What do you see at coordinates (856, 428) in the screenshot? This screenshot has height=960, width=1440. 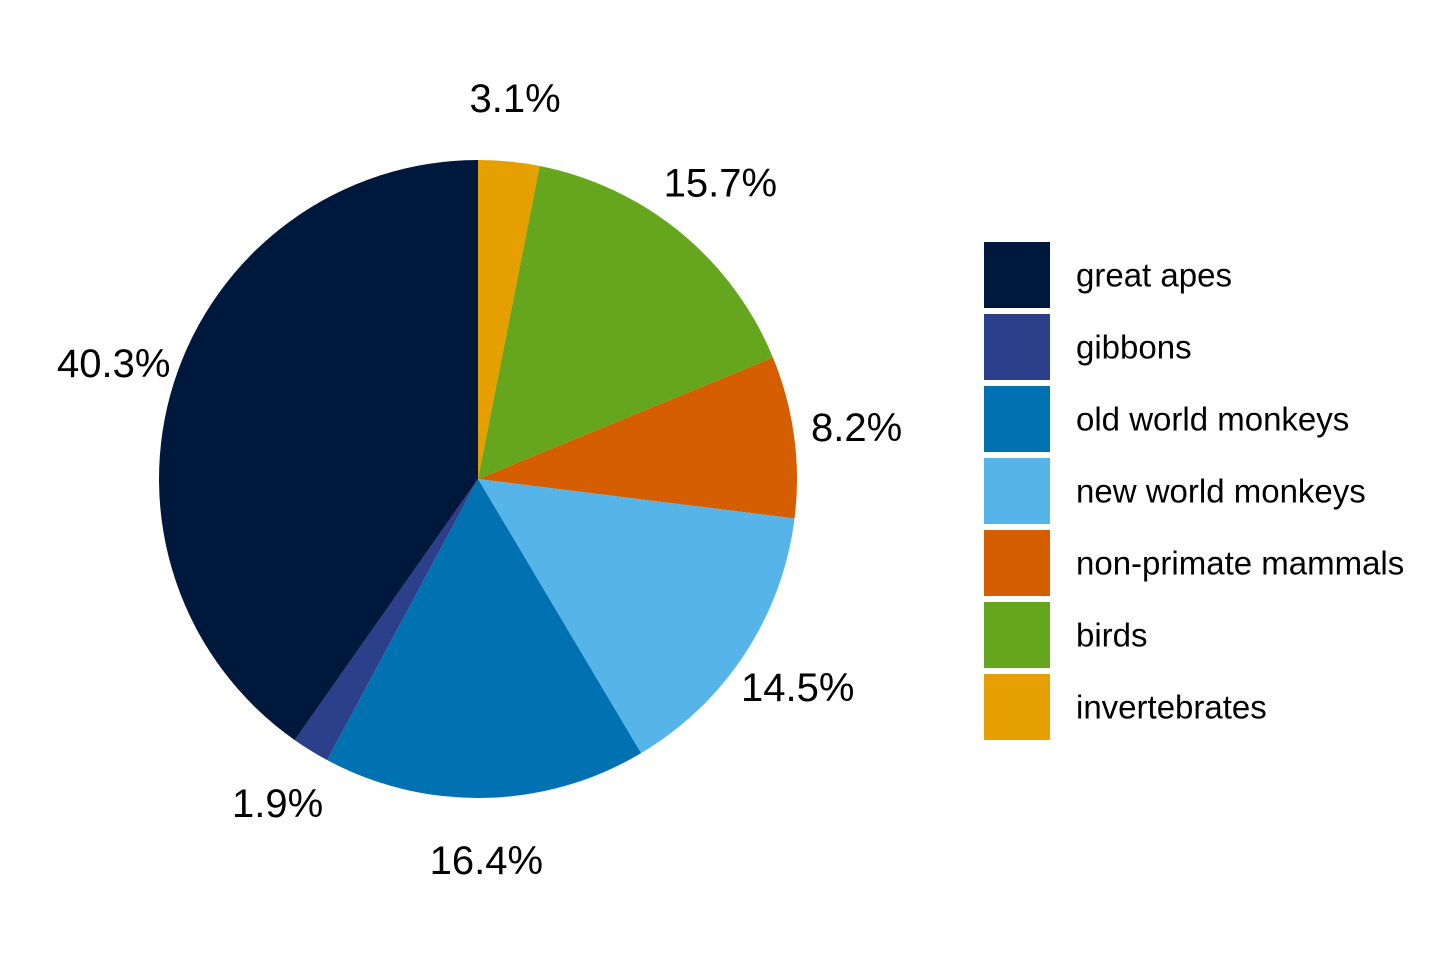 I see `slice-label-non-primate-mammals: 8.2%` at bounding box center [856, 428].